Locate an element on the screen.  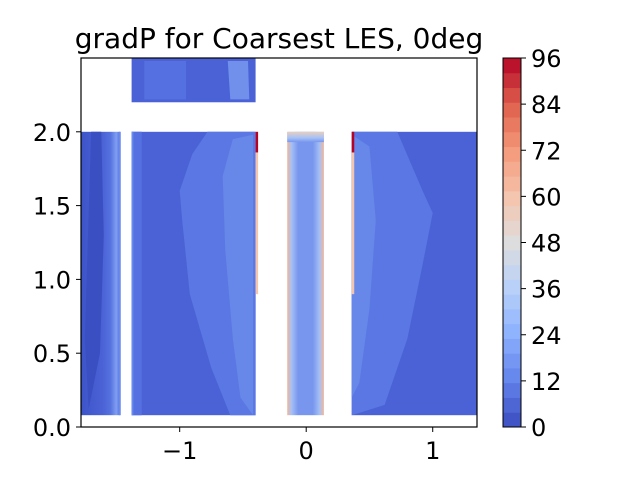
y-tick-label: 0.5 is located at coordinates (52, 354).